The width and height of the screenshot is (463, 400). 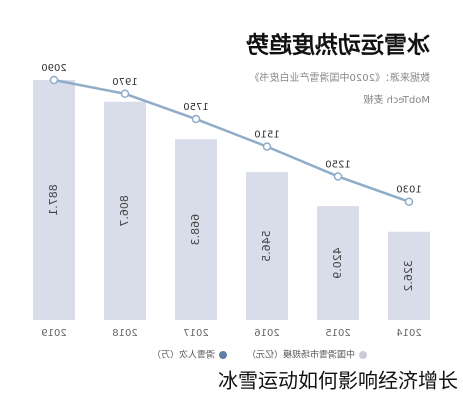 I want to click on point-label: 1750, so click(x=195, y=107).